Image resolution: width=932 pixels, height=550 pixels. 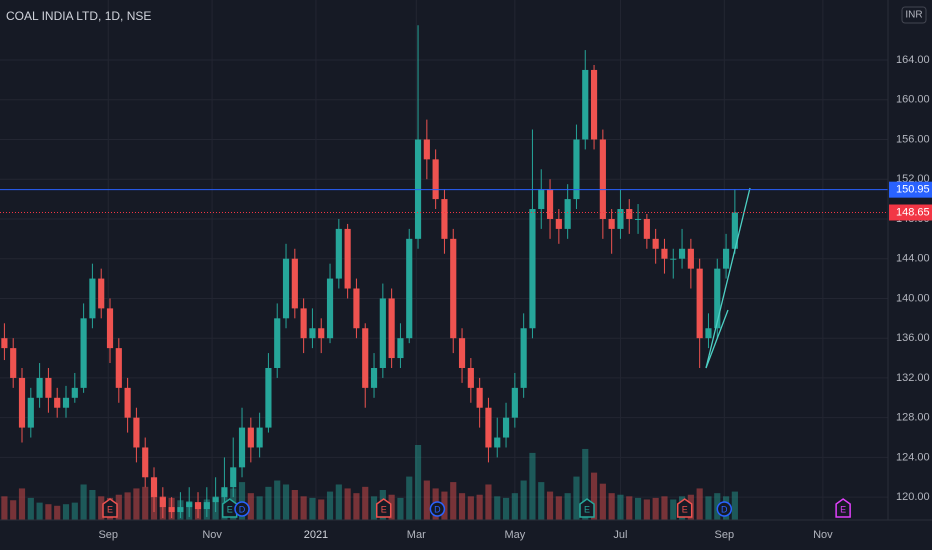 What do you see at coordinates (316, 535) in the screenshot?
I see `x-tick-label: 2021` at bounding box center [316, 535].